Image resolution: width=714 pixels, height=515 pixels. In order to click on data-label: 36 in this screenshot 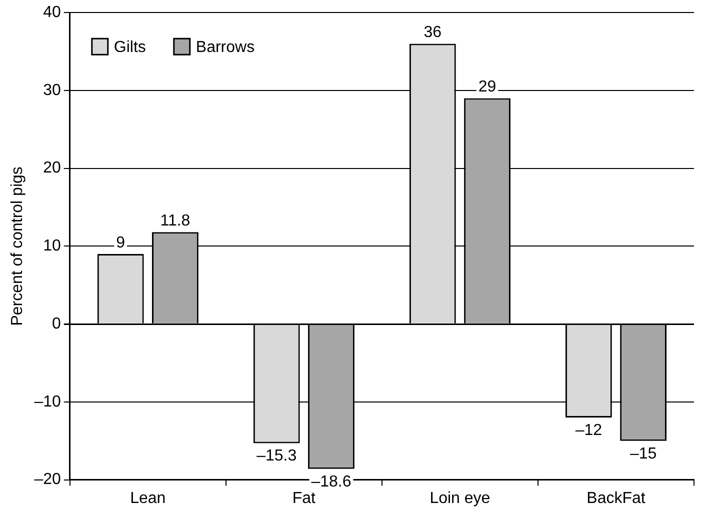, I will do `click(433, 33)`.